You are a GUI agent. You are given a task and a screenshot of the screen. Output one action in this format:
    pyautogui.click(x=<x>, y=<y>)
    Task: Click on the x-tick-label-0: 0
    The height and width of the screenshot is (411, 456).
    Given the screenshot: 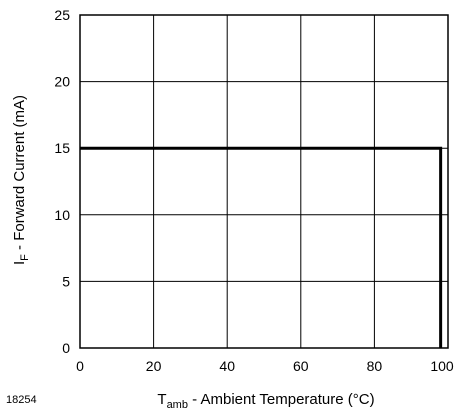 What is the action you would take?
    pyautogui.click(x=80, y=366)
    